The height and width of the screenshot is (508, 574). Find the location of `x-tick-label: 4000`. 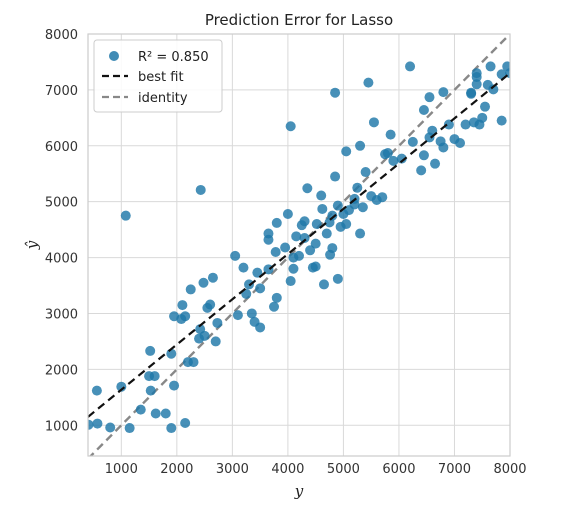

x-tick-label: 4000 is located at coordinates (287, 469).